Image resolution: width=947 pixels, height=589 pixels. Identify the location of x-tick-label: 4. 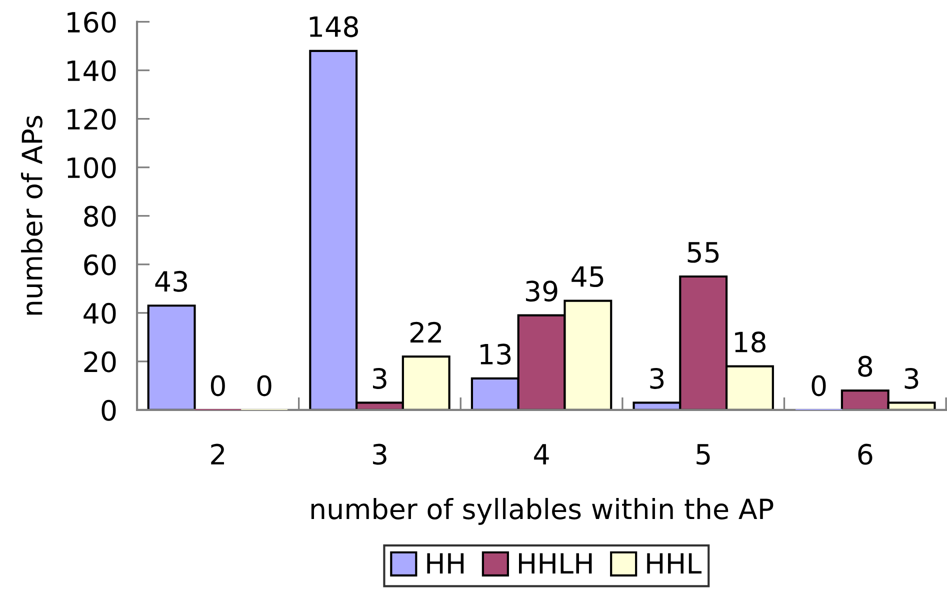
(541, 454).